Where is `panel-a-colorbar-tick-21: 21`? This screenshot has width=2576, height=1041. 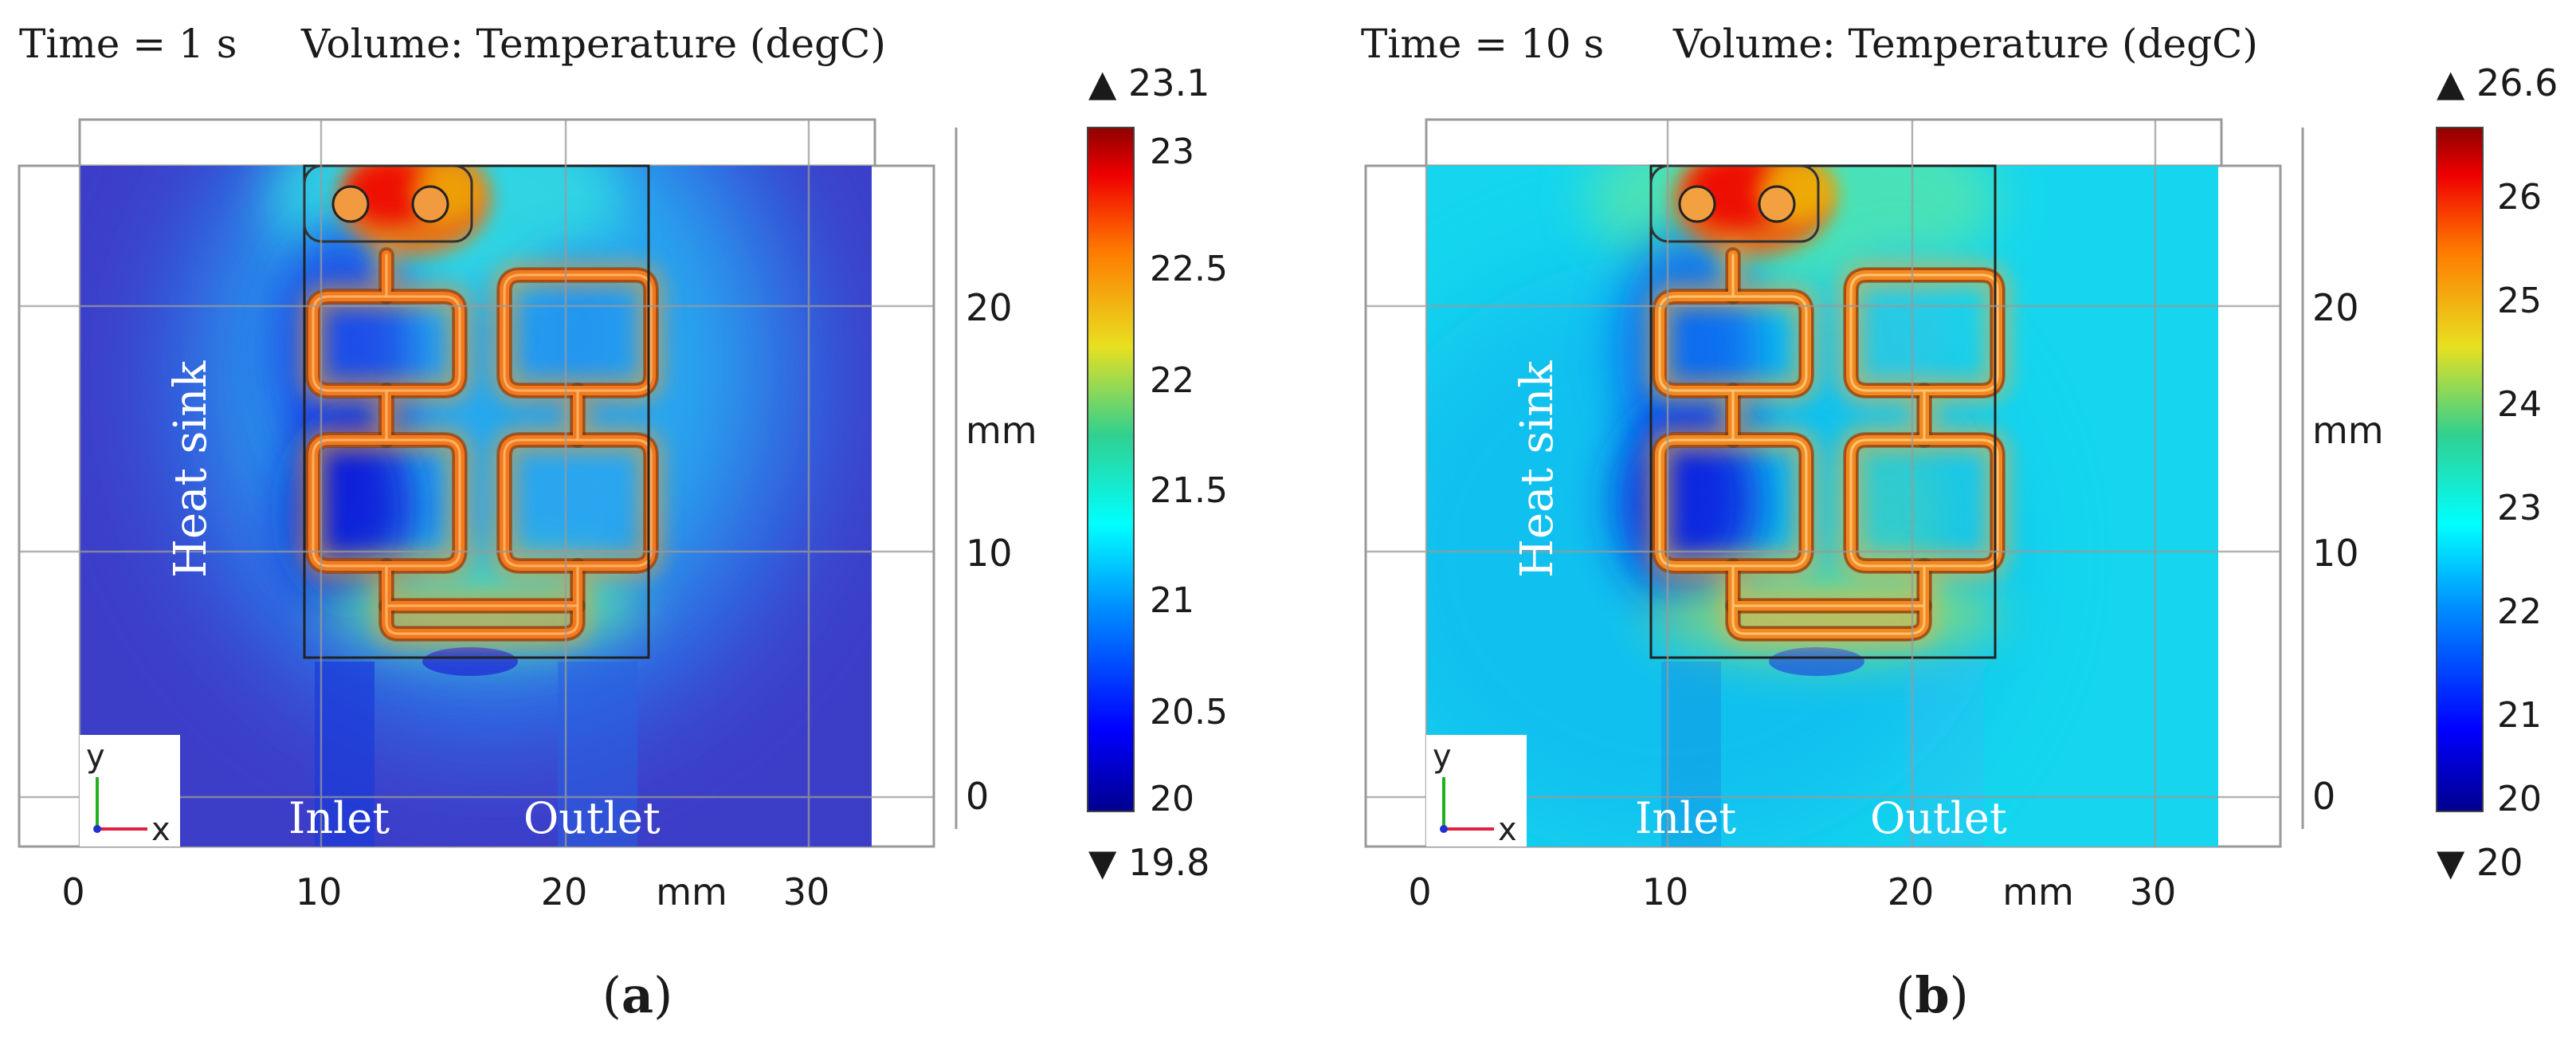 panel-a-colorbar-tick-21: 21 is located at coordinates (1172, 600).